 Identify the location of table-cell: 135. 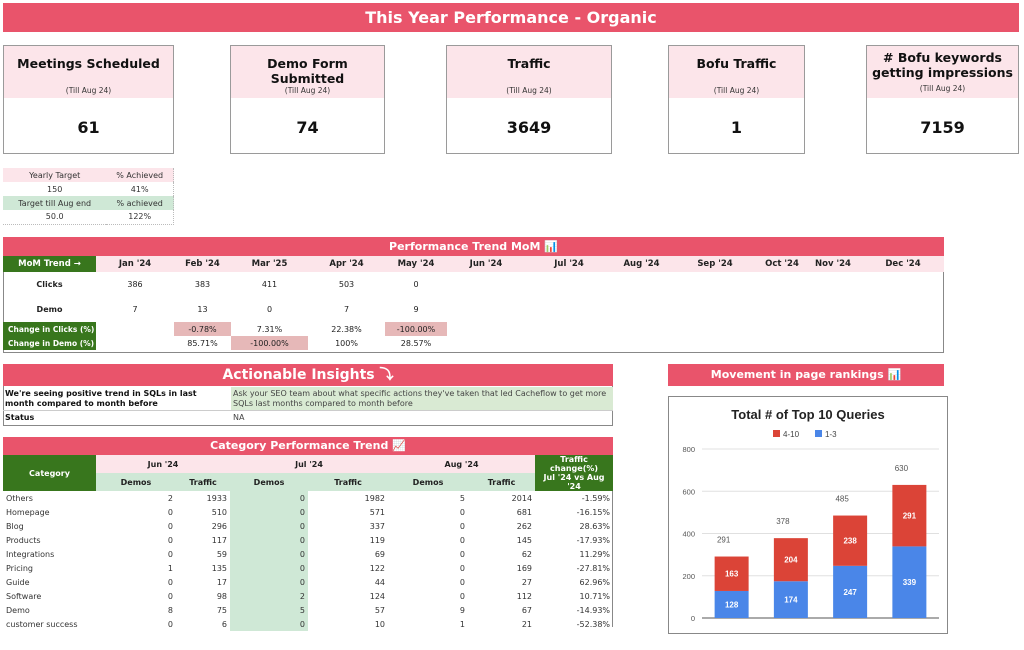
(219, 568).